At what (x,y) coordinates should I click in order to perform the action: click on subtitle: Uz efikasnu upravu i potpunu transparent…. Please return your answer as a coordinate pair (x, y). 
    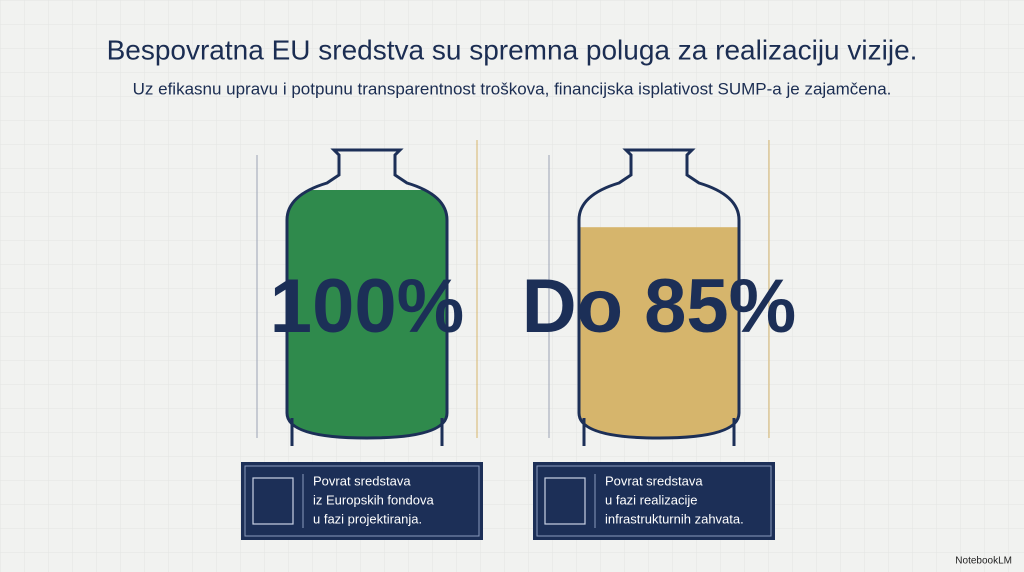
    Looking at the image, I should click on (512, 88).